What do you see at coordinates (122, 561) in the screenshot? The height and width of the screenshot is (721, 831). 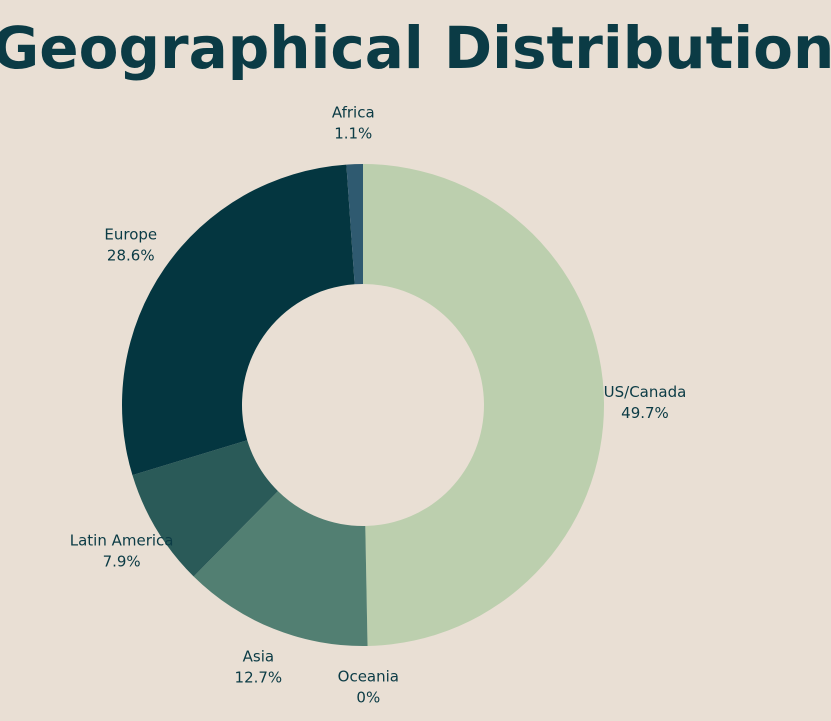 I see `slice-value-label: 7.9%` at bounding box center [122, 561].